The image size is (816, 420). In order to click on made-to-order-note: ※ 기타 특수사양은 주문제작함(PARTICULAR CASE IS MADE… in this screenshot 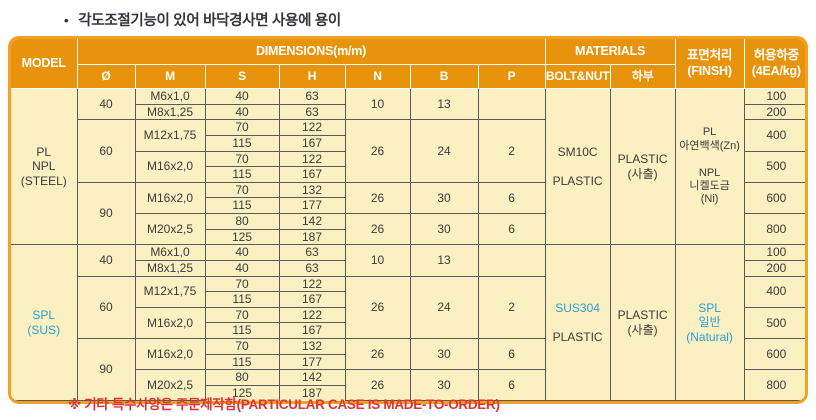, I will do `click(284, 404)`.